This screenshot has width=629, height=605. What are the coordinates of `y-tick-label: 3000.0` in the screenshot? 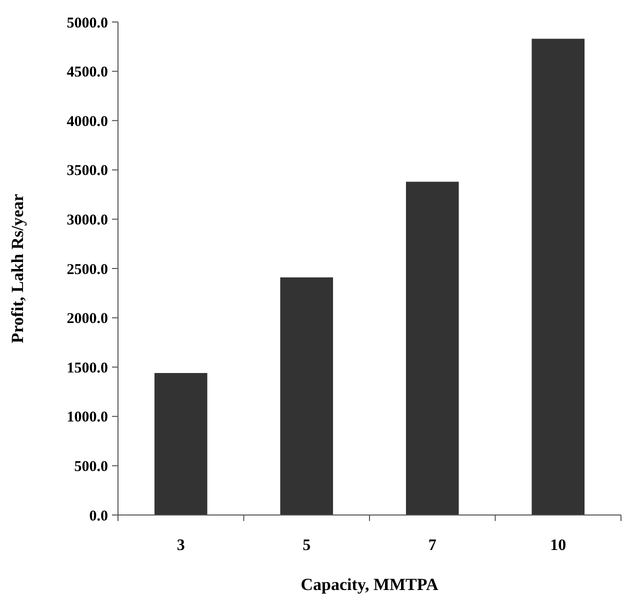 It's located at (87, 220).